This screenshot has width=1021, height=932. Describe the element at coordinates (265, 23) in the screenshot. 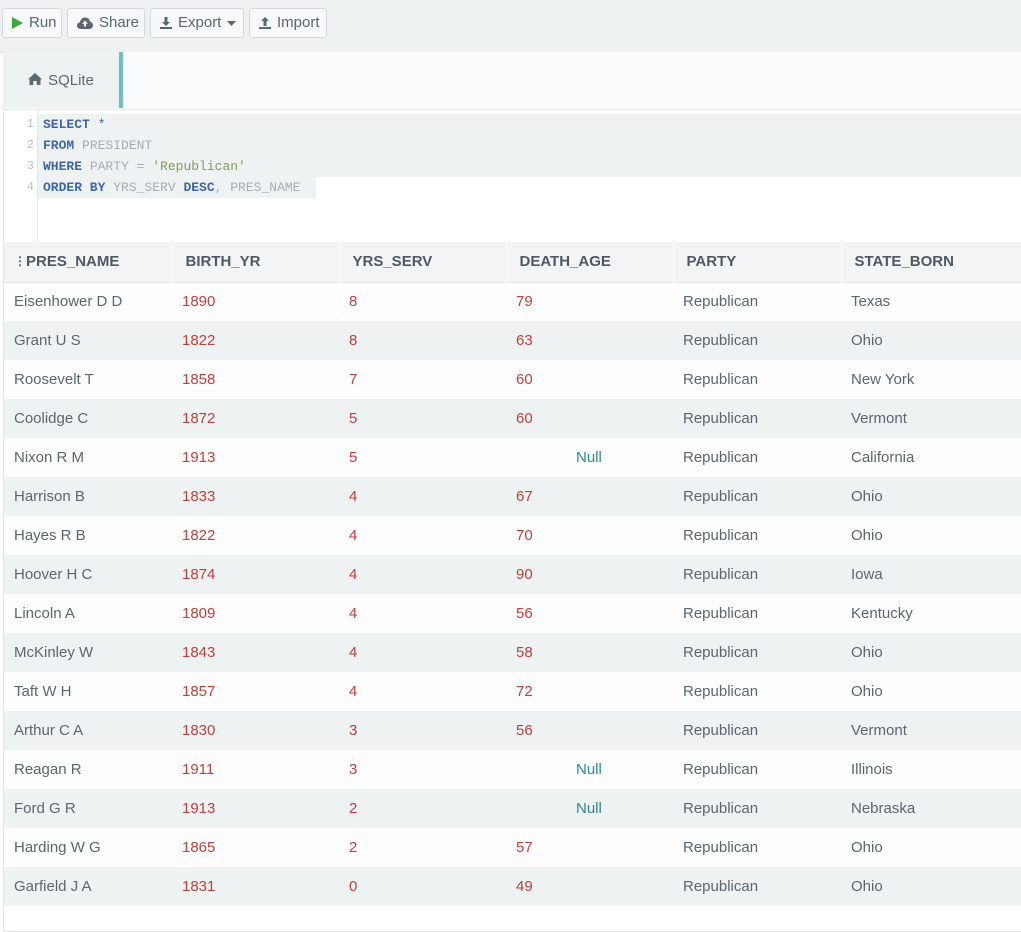

I see `upload-icon` at that location.